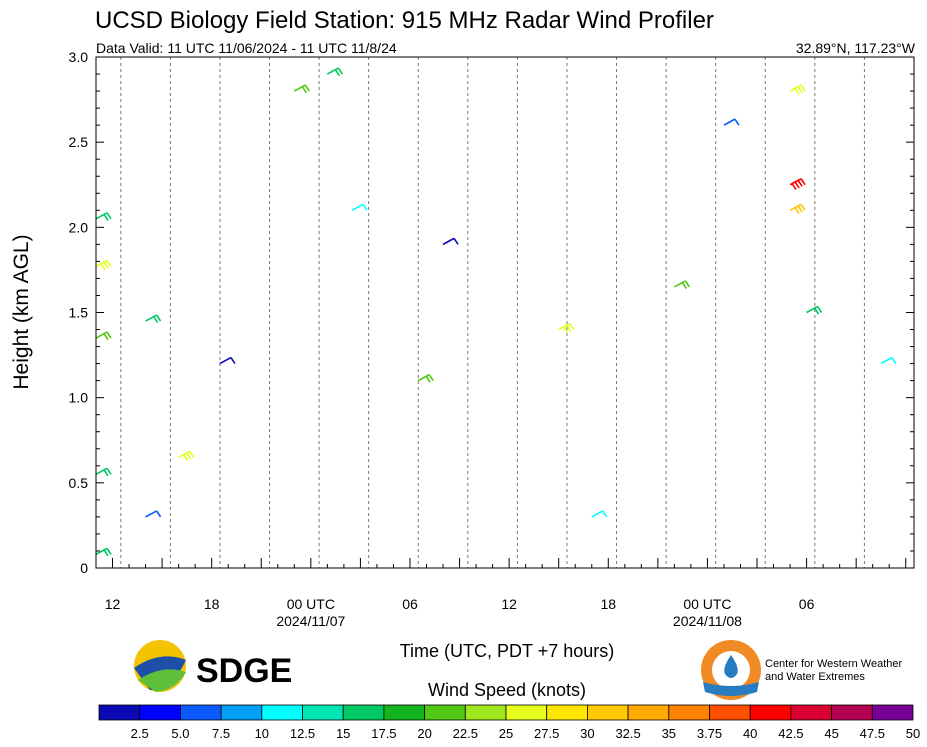  Describe the element at coordinates (913, 733) in the screenshot. I see `colorbar-label: 50` at that location.